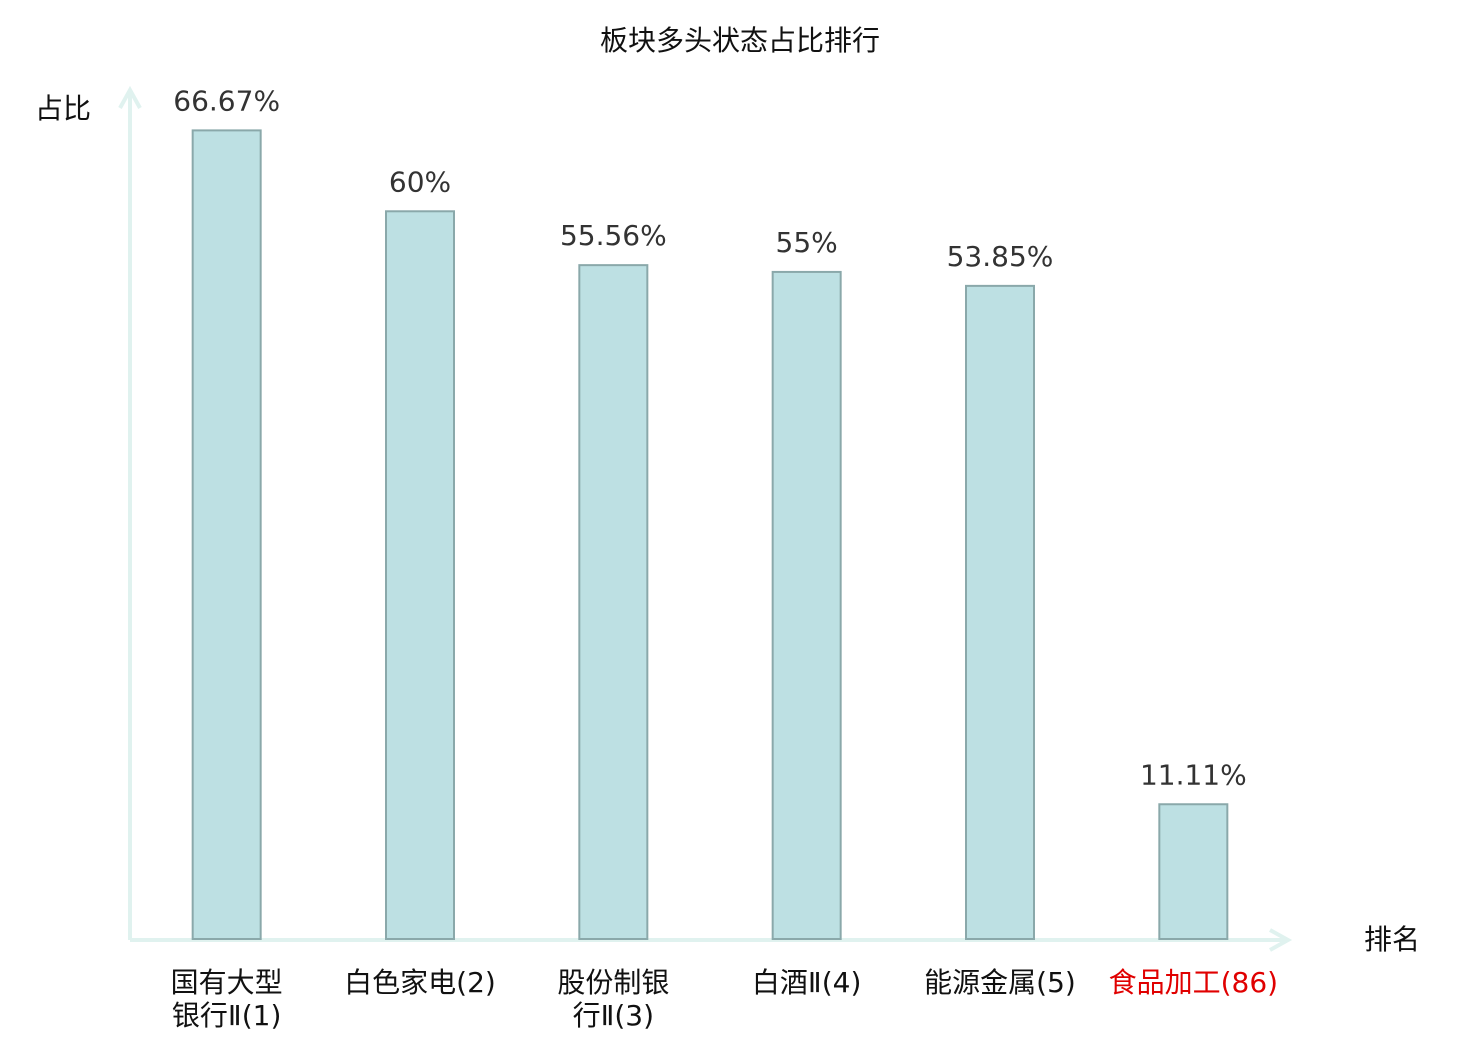 This screenshot has width=1480, height=1040. What do you see at coordinates (226, 999) in the screenshot?
I see `x-tick-label: 国有大型 银行Ⅱ(1)` at bounding box center [226, 999].